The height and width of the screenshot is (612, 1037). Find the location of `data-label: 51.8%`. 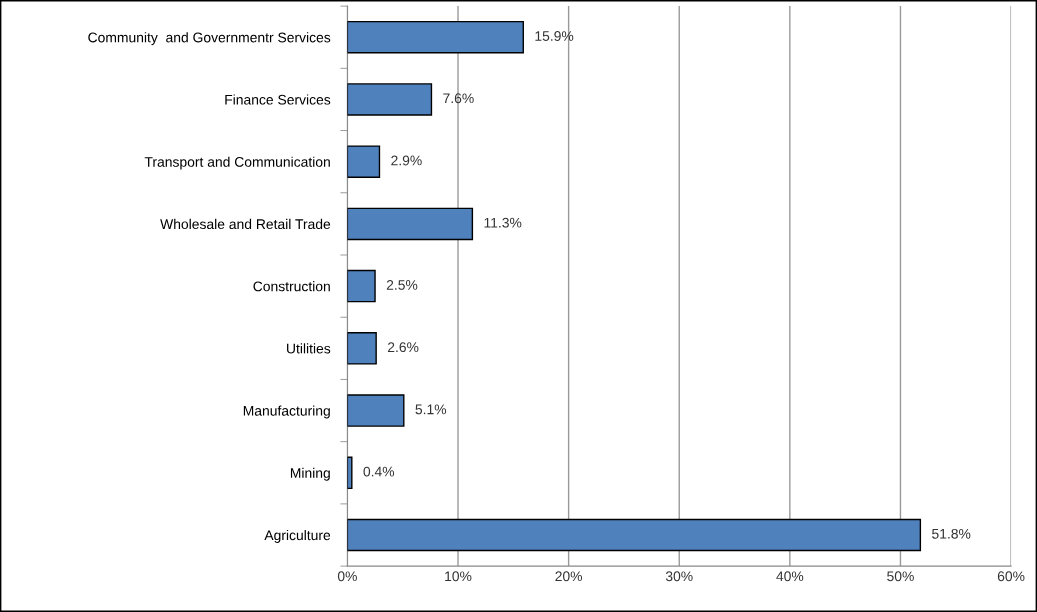

data-label: 51.8% is located at coordinates (951, 533).